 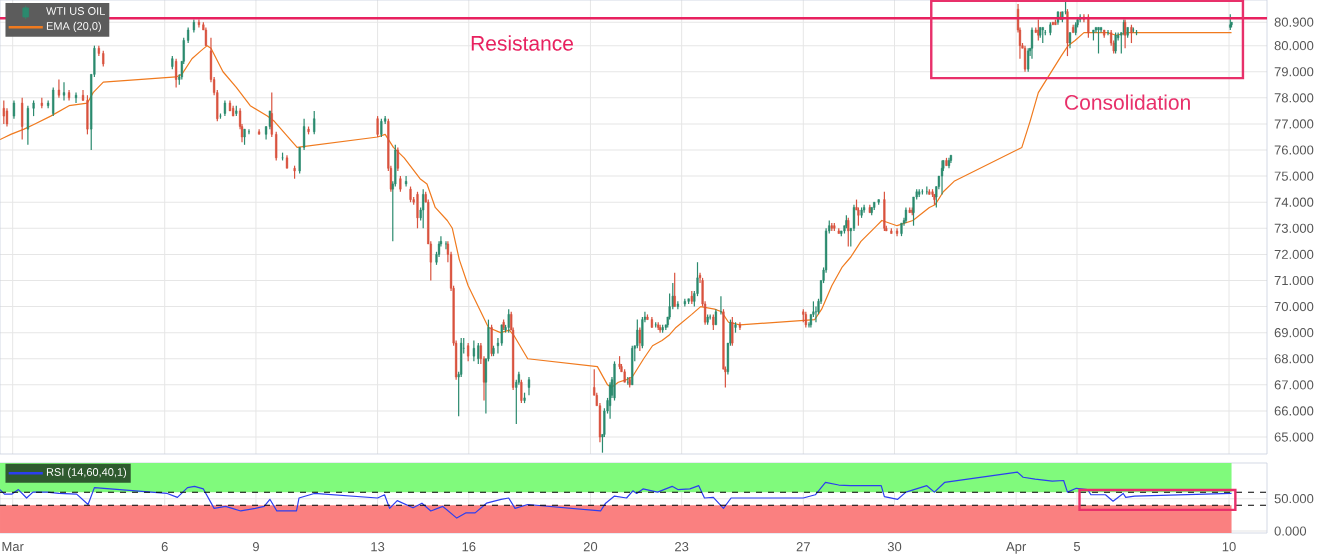 I want to click on x-tick-label: 27, so click(x=803, y=547).